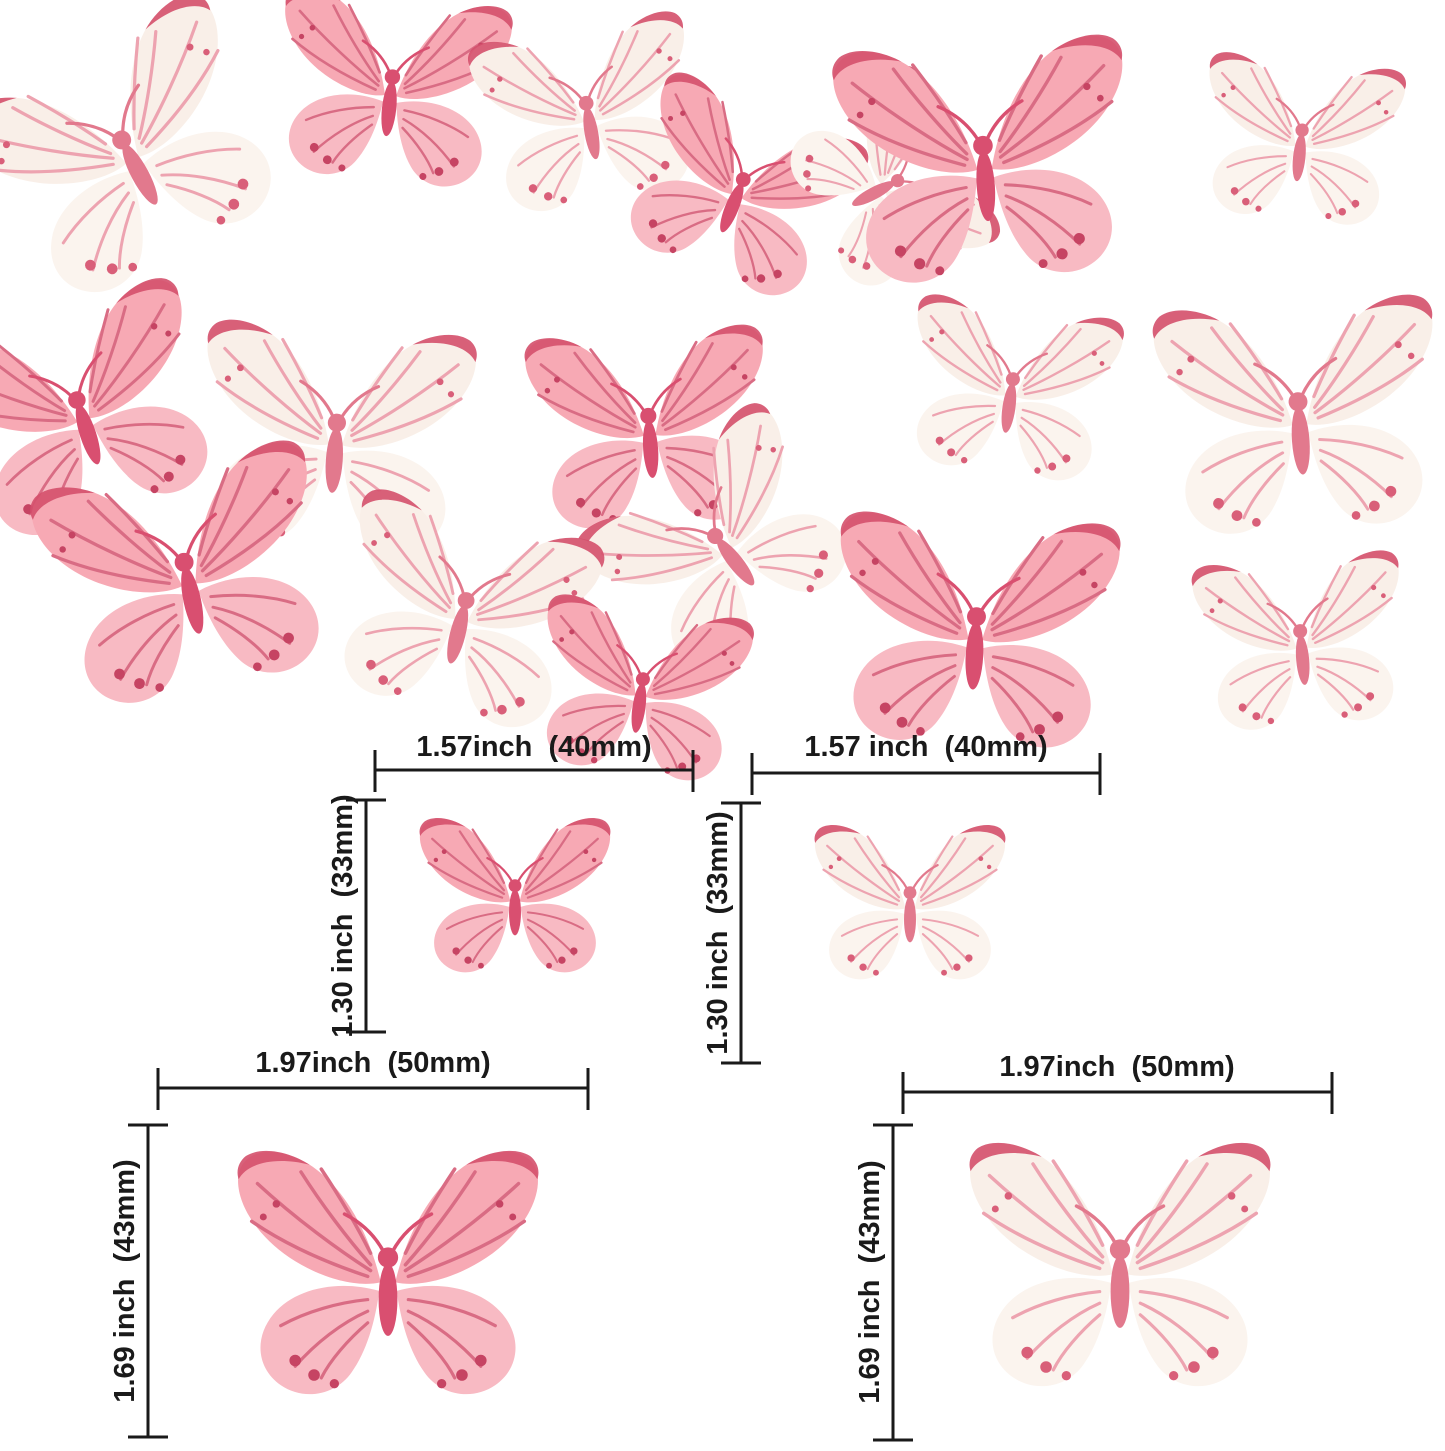  I want to click on size-diagram-large-cream: 1.97inch (50mm) 1.69 inch (43mm), so click(1094, 1246).